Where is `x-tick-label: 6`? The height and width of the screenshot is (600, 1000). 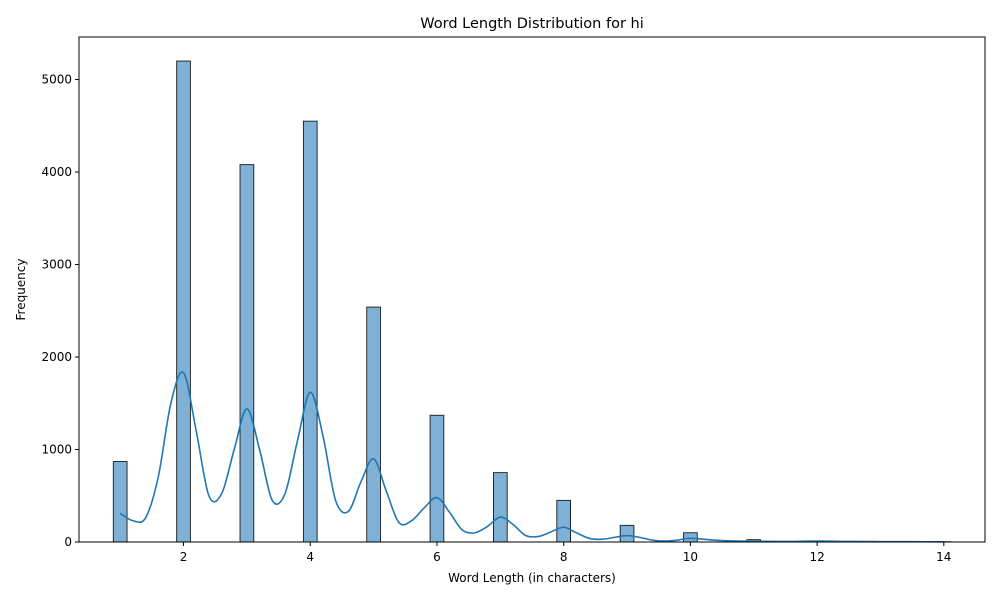 x-tick-label: 6 is located at coordinates (437, 557).